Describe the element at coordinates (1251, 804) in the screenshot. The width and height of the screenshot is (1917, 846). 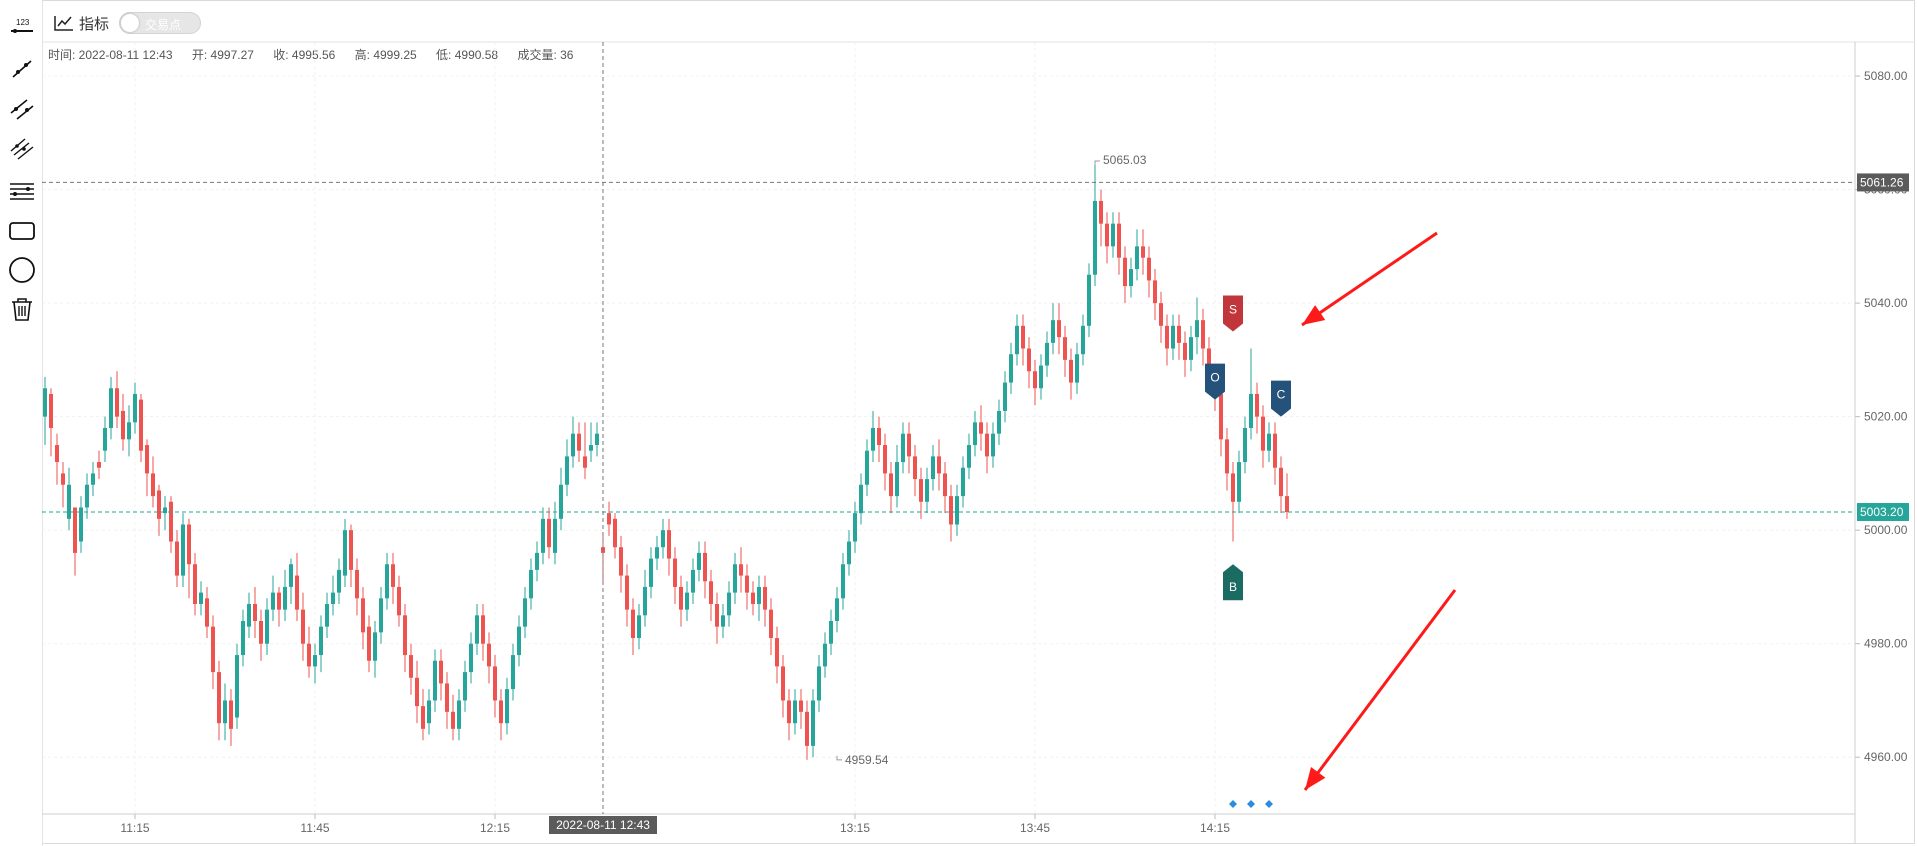
I see `trade-diamond` at that location.